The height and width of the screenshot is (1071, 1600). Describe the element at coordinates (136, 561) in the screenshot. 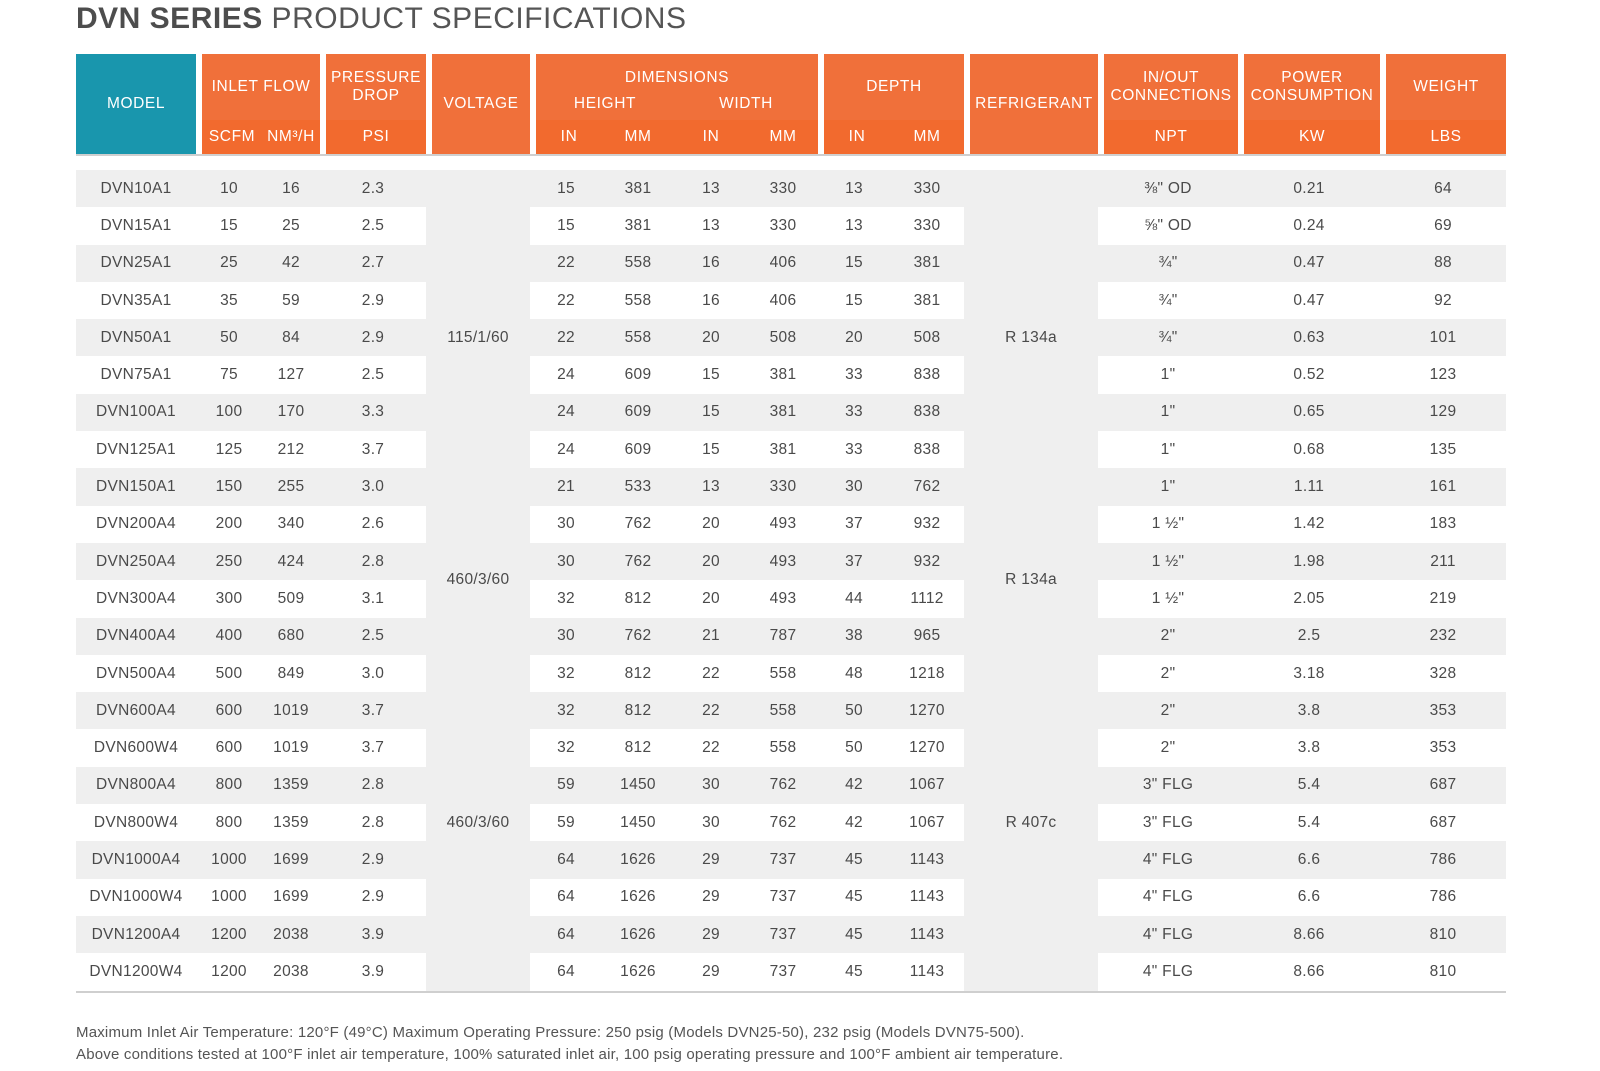

I see `cell-model: DVN250A4` at that location.